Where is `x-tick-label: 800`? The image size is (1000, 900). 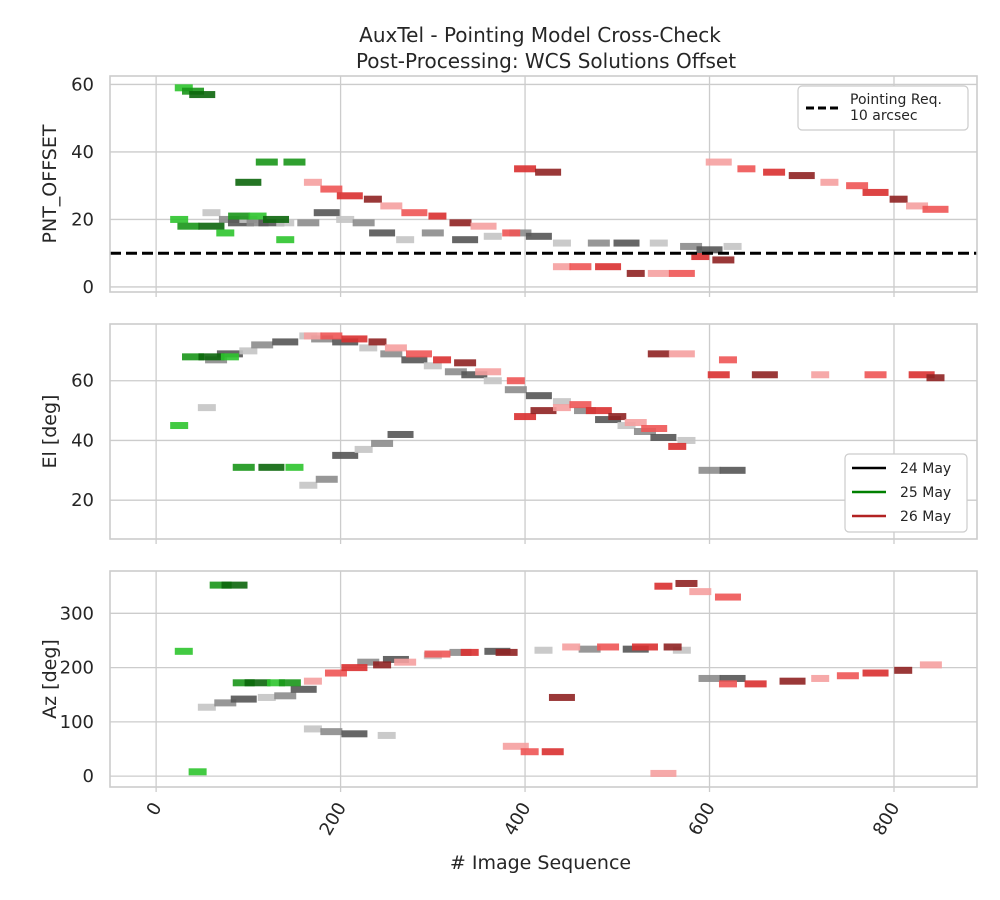
x-tick-label: 800 is located at coordinates (886, 819).